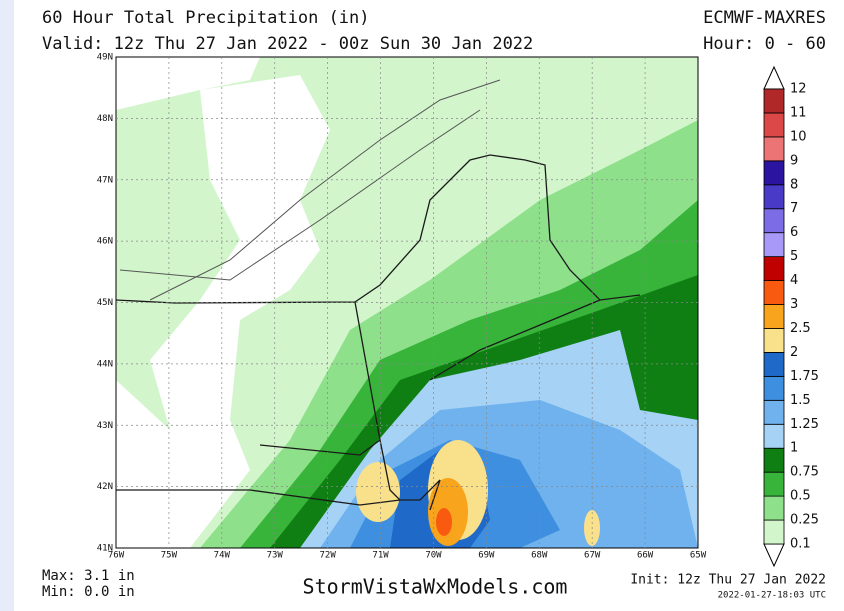  I want to click on max-value: Max: 3.1 in, so click(88, 576).